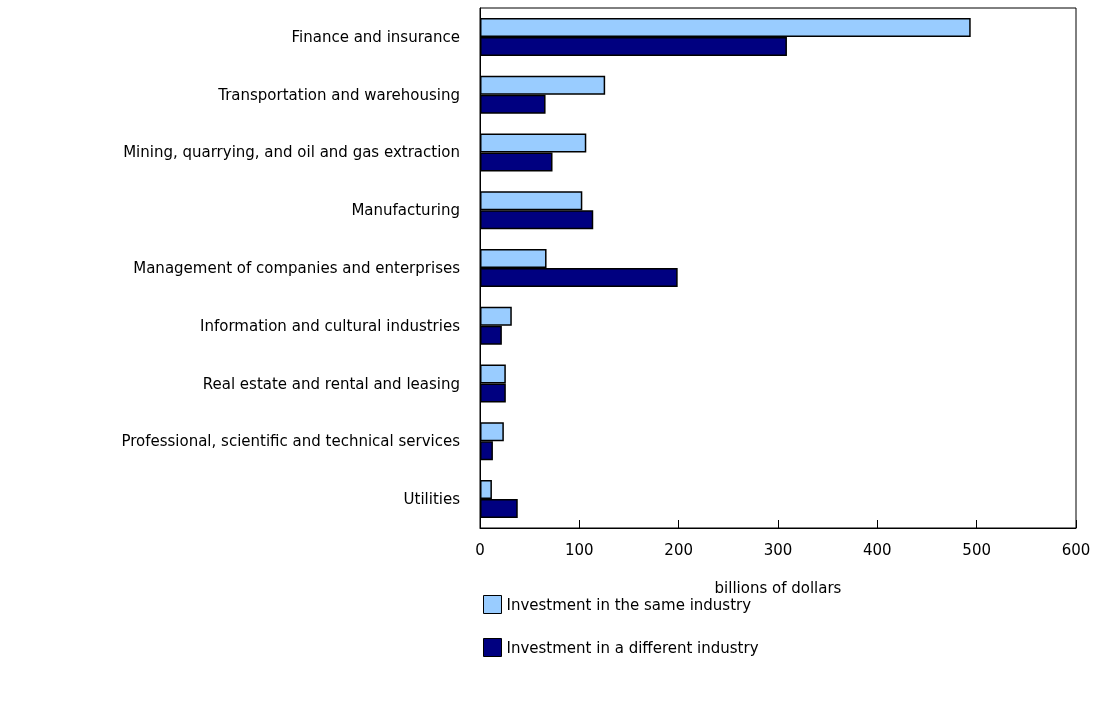 The image size is (1097, 703). I want to click on y-tick-label: Transportation and warehousing, so click(338, 94).